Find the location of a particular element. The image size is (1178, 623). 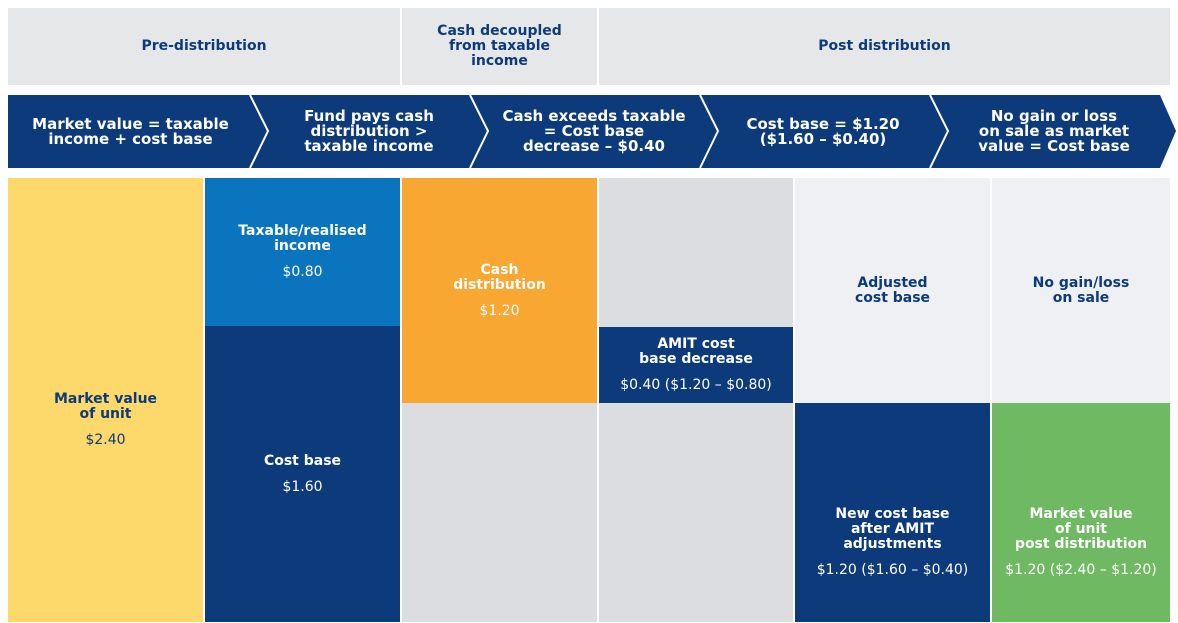

label: Market value of unit is located at coordinates (105, 407).